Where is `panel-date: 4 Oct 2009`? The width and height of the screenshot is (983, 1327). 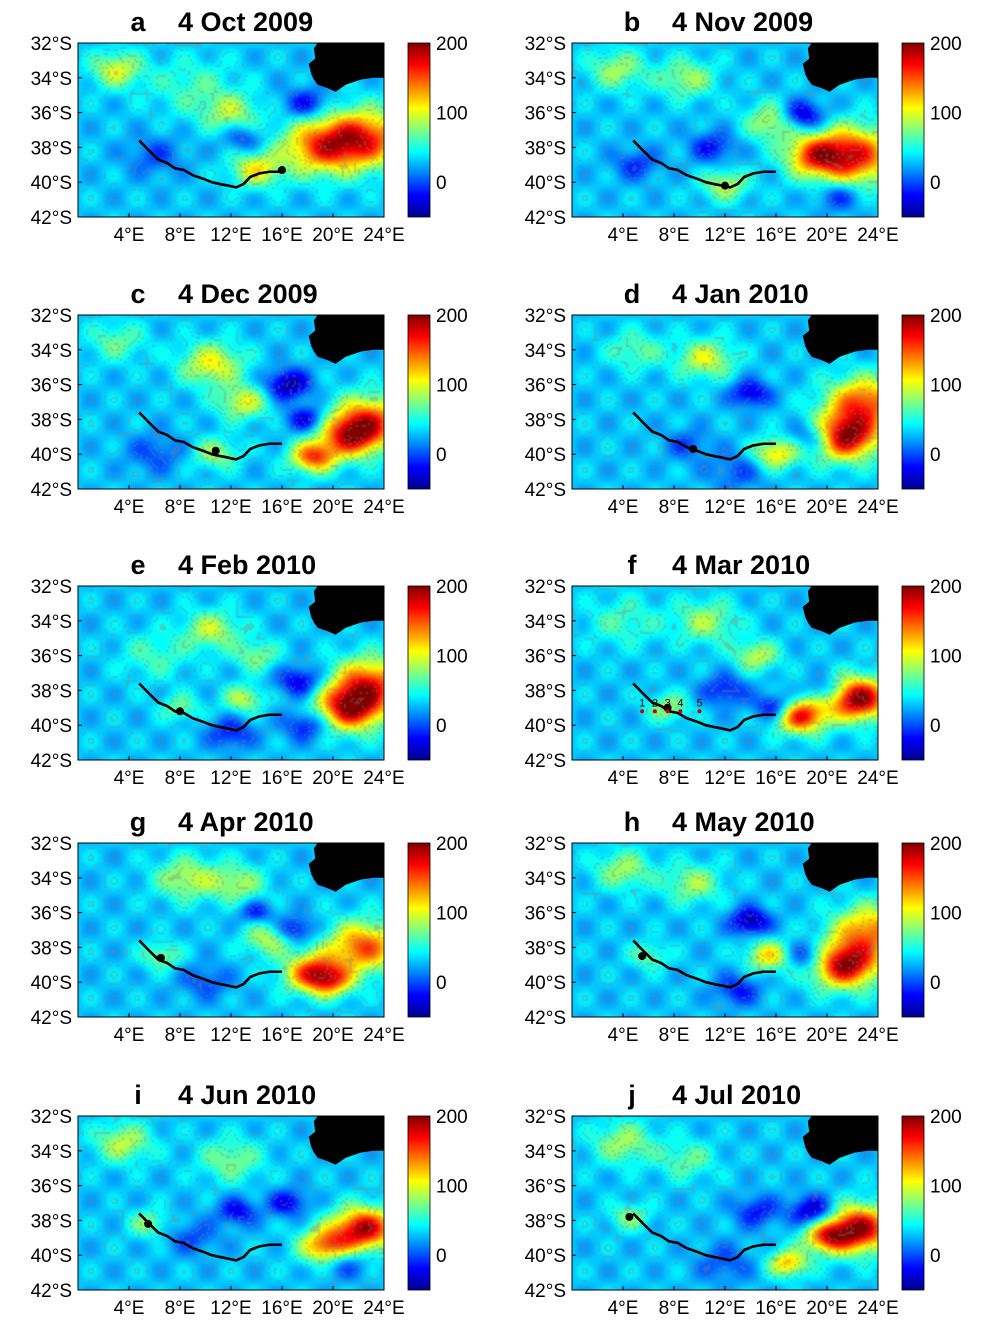
panel-date: 4 Oct 2009 is located at coordinates (245, 22).